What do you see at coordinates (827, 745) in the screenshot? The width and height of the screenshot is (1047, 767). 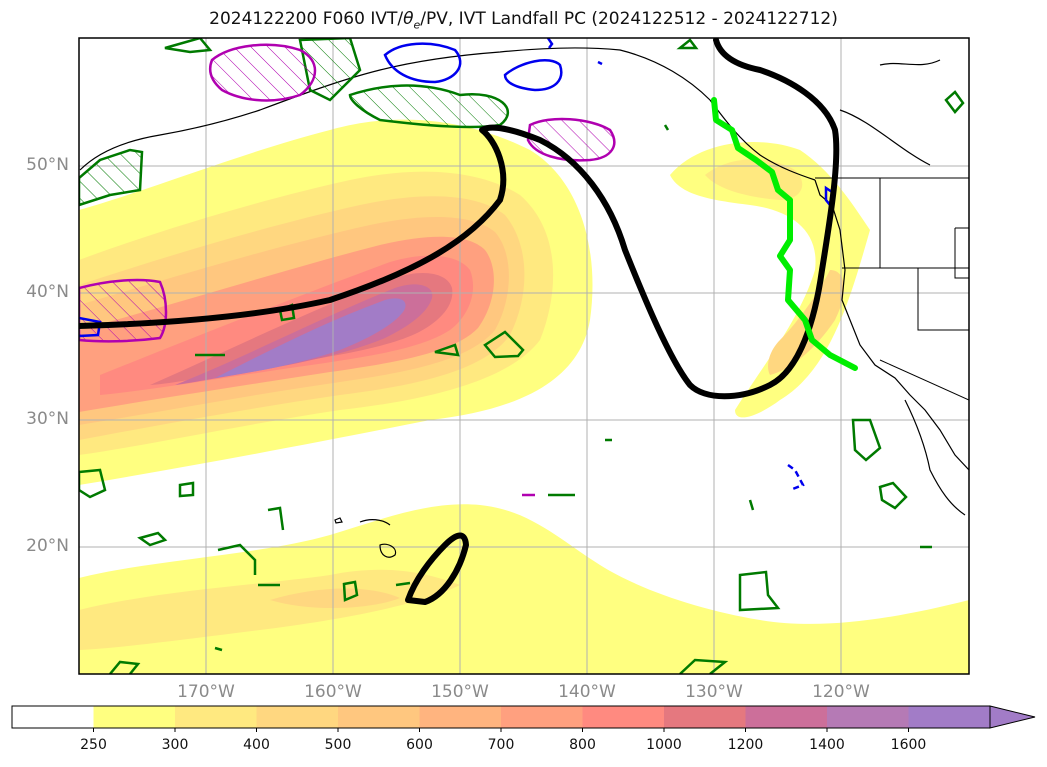 I see `colorbar-tick-label: 1400` at bounding box center [827, 745].